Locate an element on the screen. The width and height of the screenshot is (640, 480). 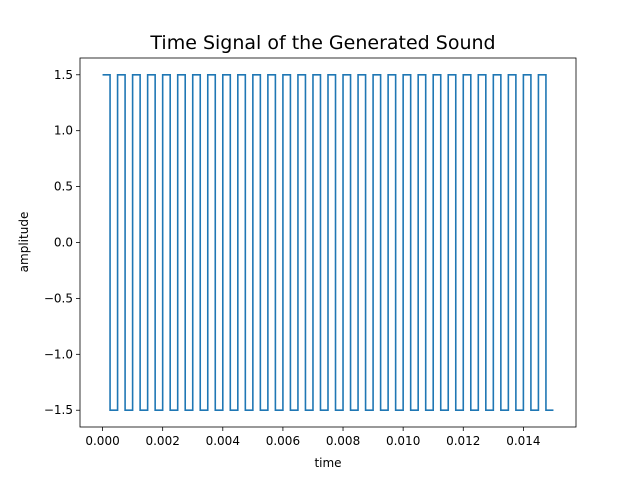
y-tick-label: 0.5 is located at coordinates (63, 187).